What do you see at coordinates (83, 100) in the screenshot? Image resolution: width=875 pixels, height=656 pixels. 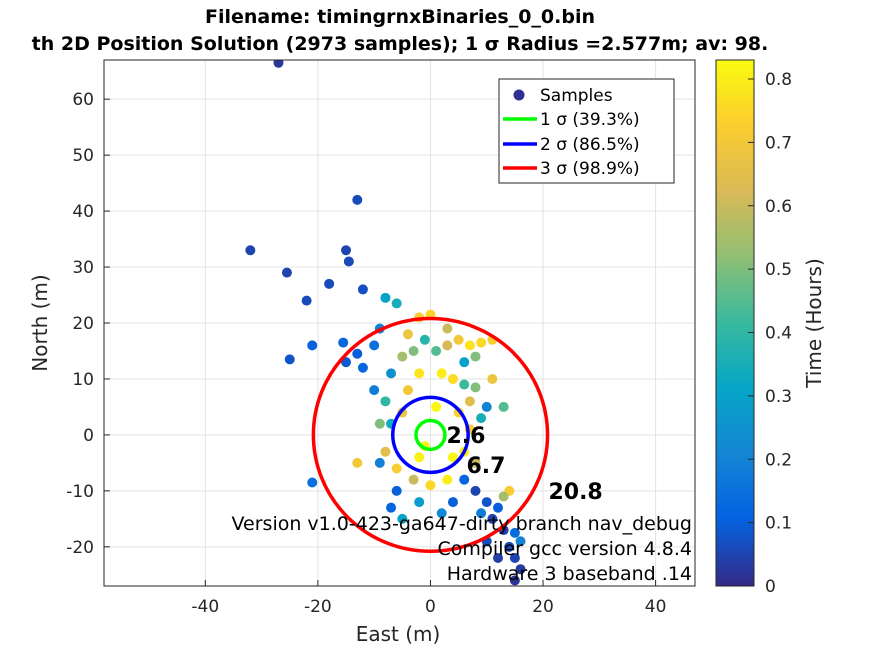 I see `y-tick-label: 60` at bounding box center [83, 100].